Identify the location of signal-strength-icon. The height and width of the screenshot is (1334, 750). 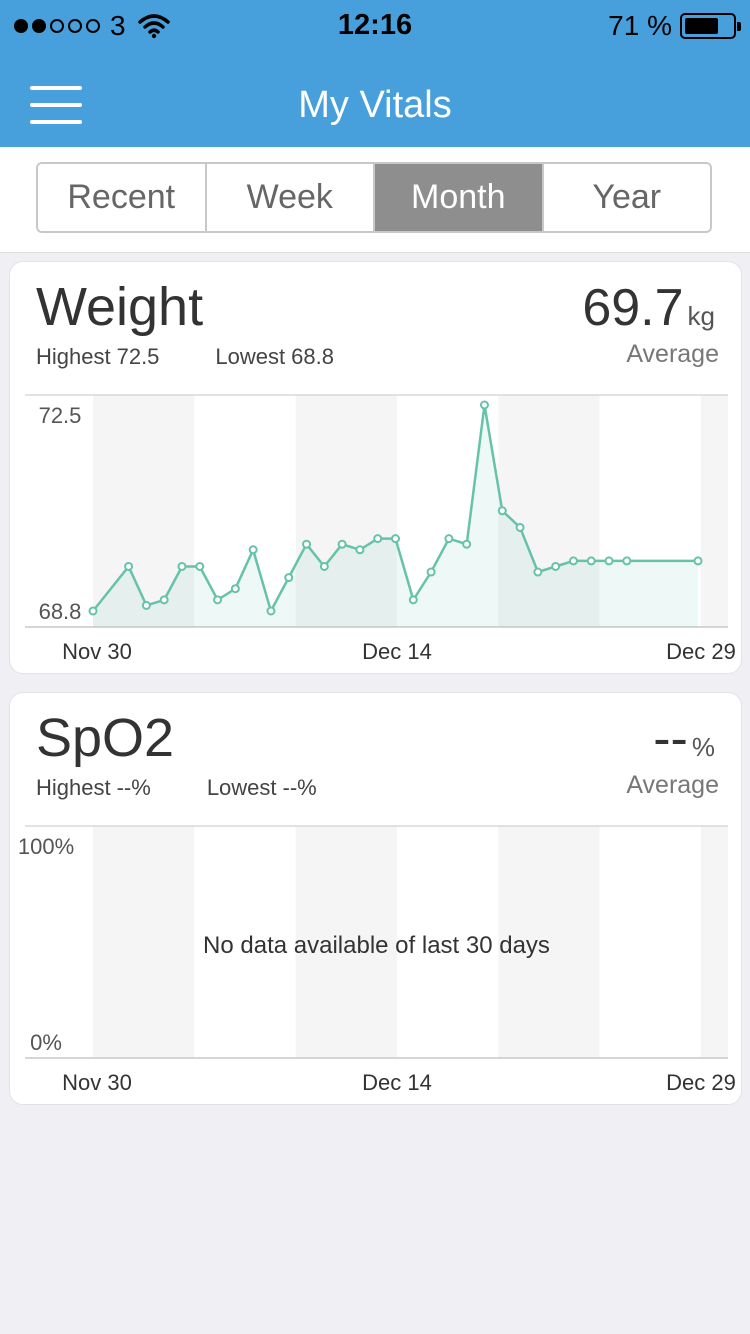
(57, 26).